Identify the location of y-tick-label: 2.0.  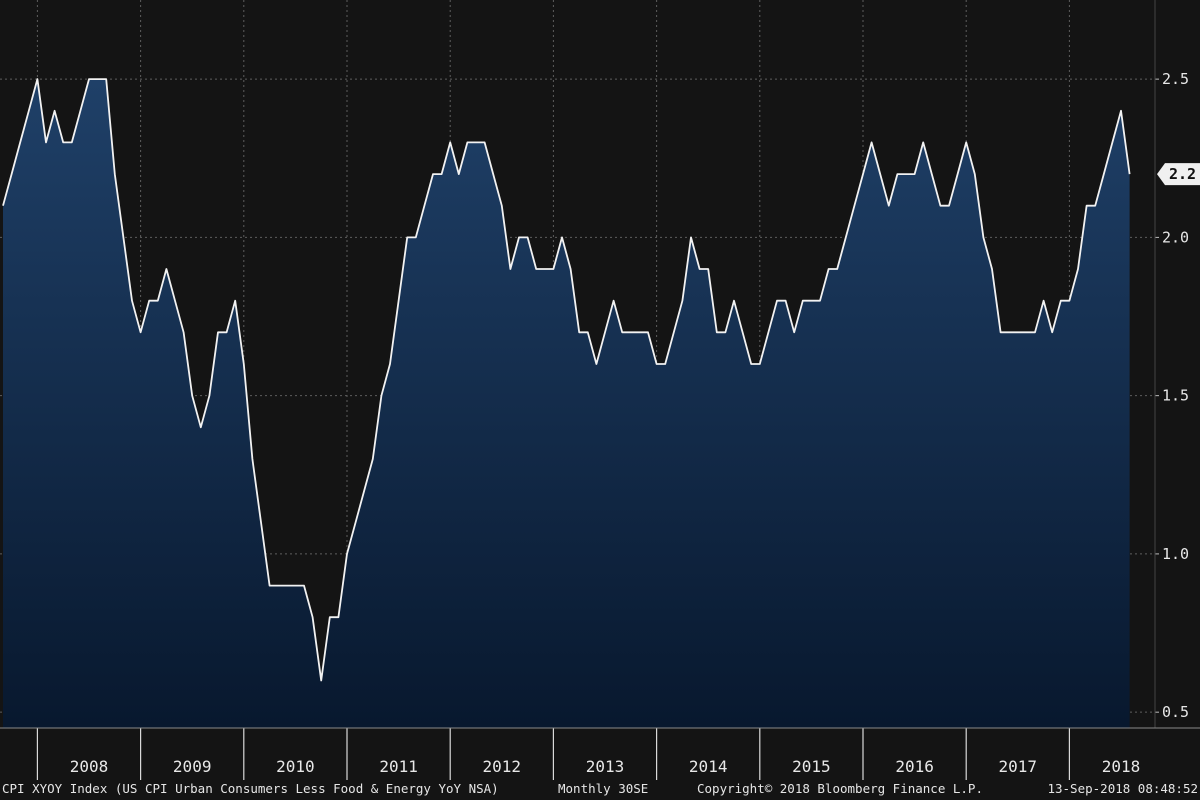
(1175, 237).